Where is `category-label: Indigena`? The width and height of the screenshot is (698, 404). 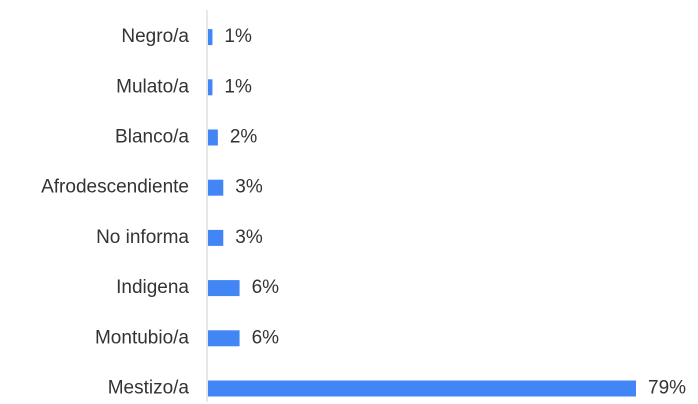
category-label: Indigena is located at coordinates (152, 287).